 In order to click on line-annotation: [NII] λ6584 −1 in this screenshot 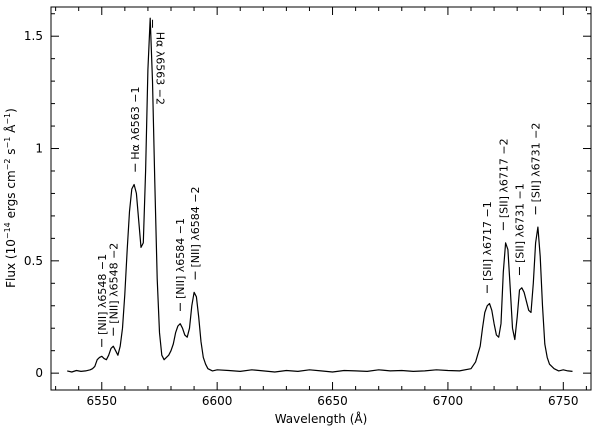, I will do `click(180, 264)`.